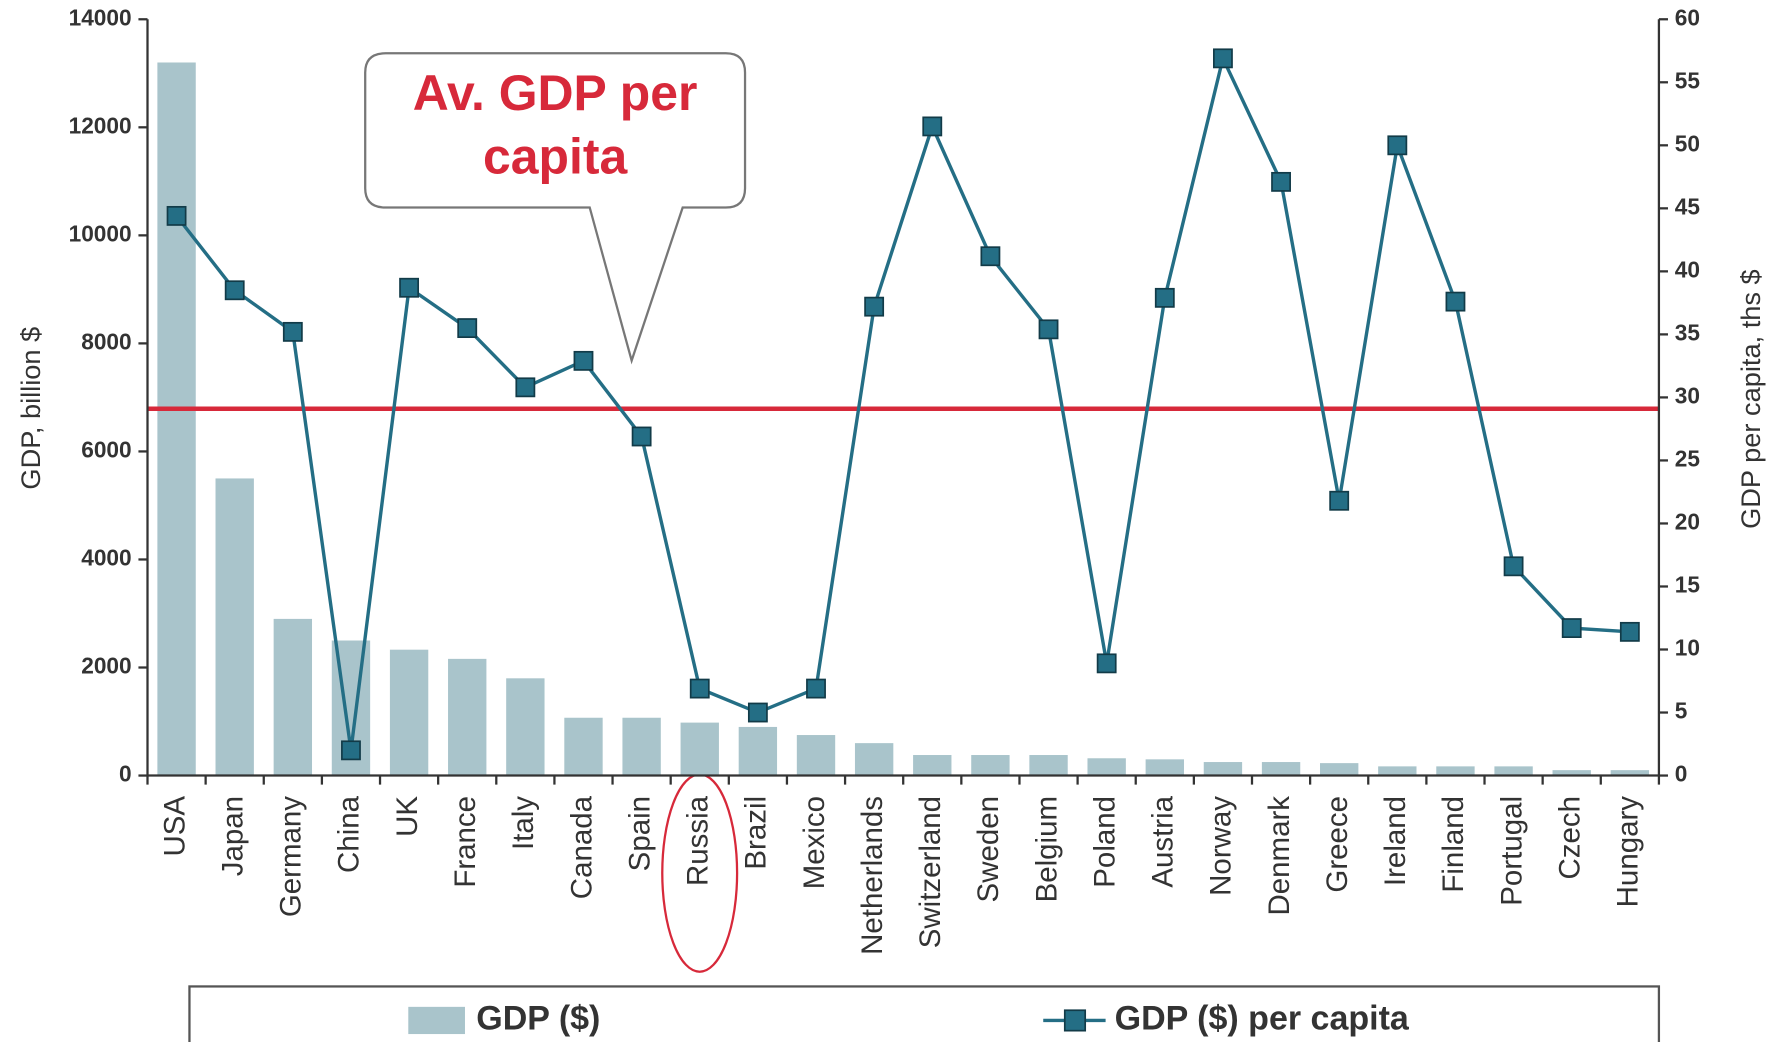 This screenshot has width=1769, height=1042. I want to click on y2-tick-label: 35, so click(1687, 332).